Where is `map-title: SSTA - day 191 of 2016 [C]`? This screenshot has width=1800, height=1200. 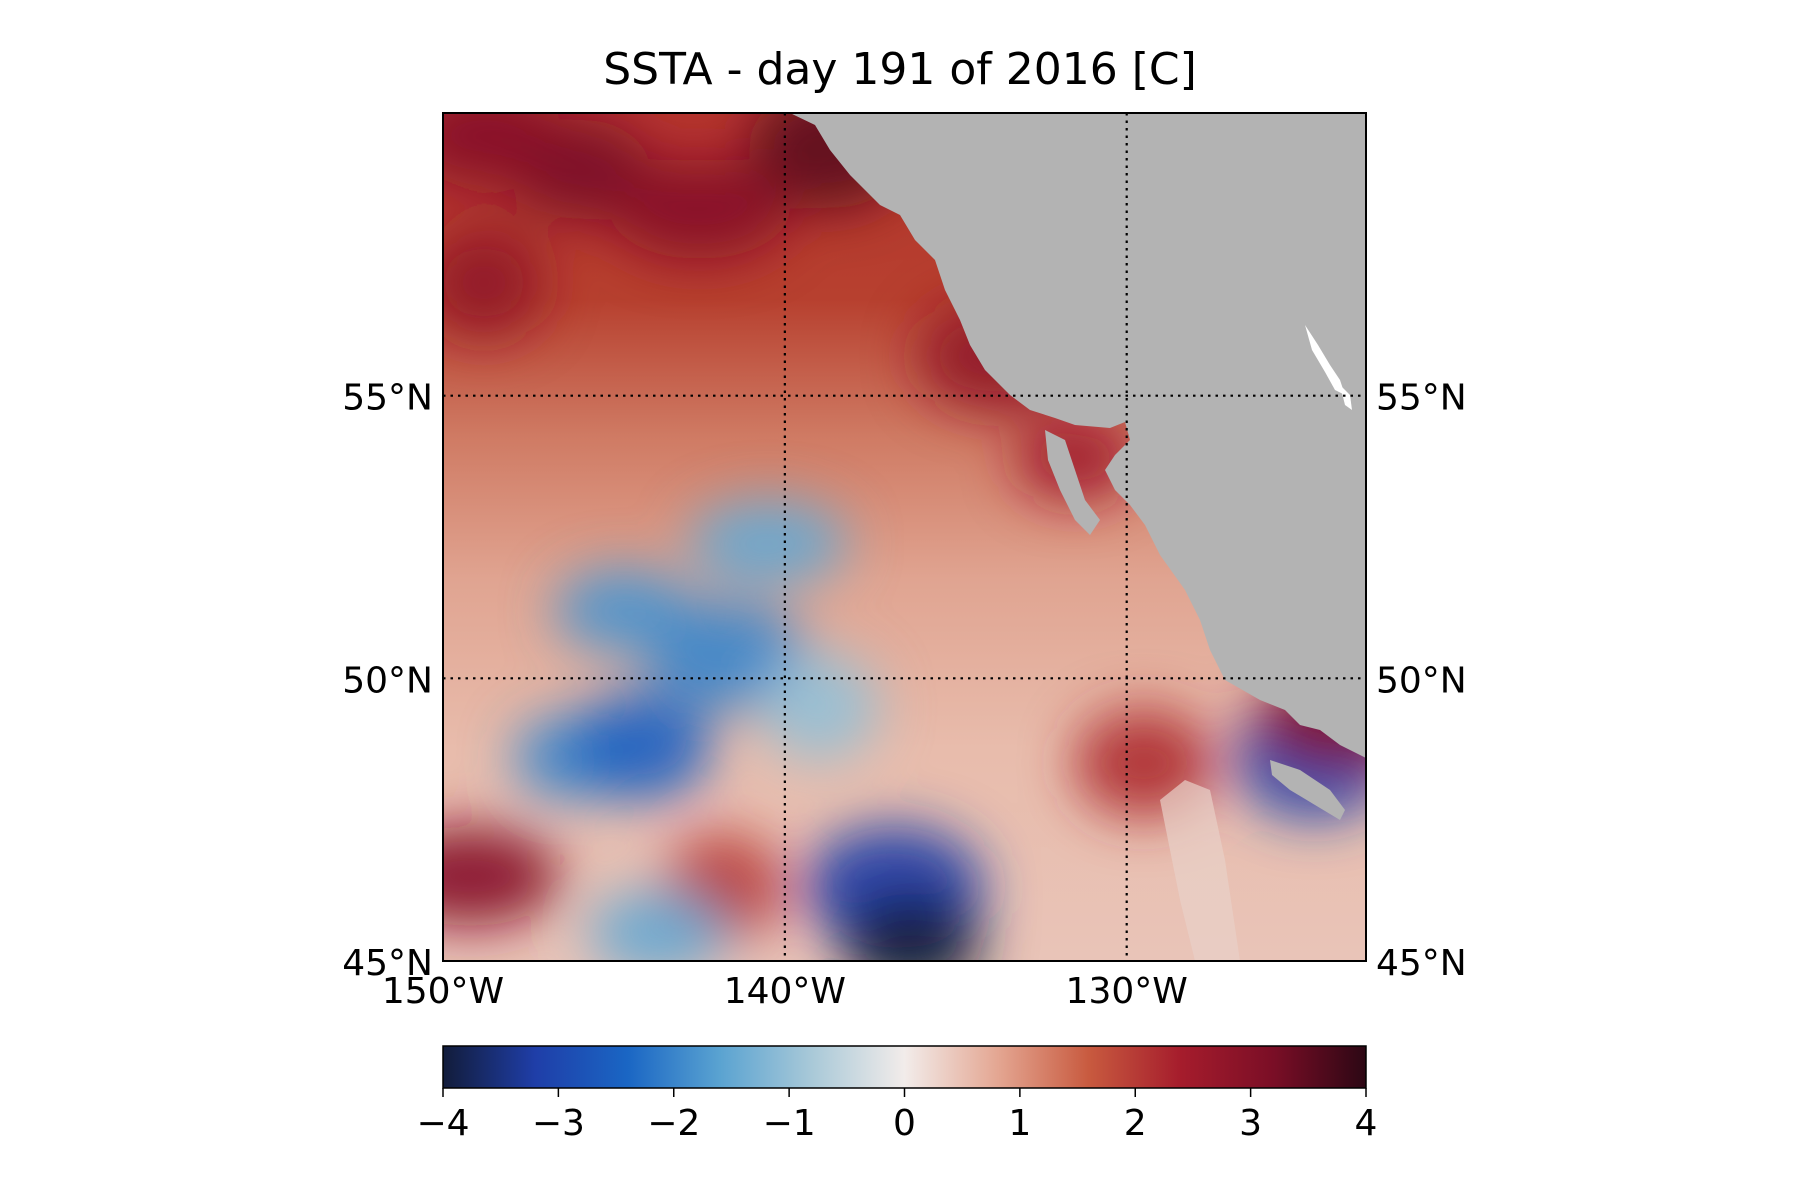
map-title: SSTA - day 191 of 2016 [C] is located at coordinates (900, 69).